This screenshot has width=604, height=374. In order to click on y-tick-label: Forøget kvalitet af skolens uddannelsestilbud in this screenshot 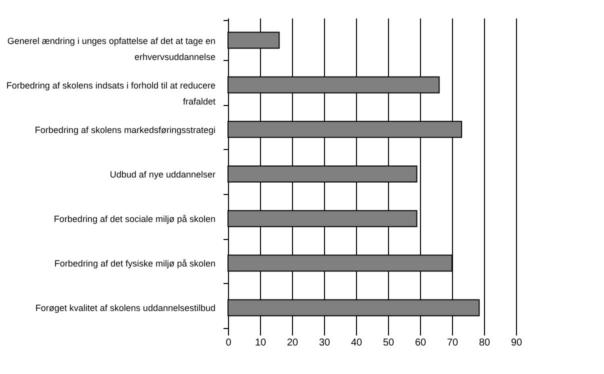, I will do `click(125, 308)`.